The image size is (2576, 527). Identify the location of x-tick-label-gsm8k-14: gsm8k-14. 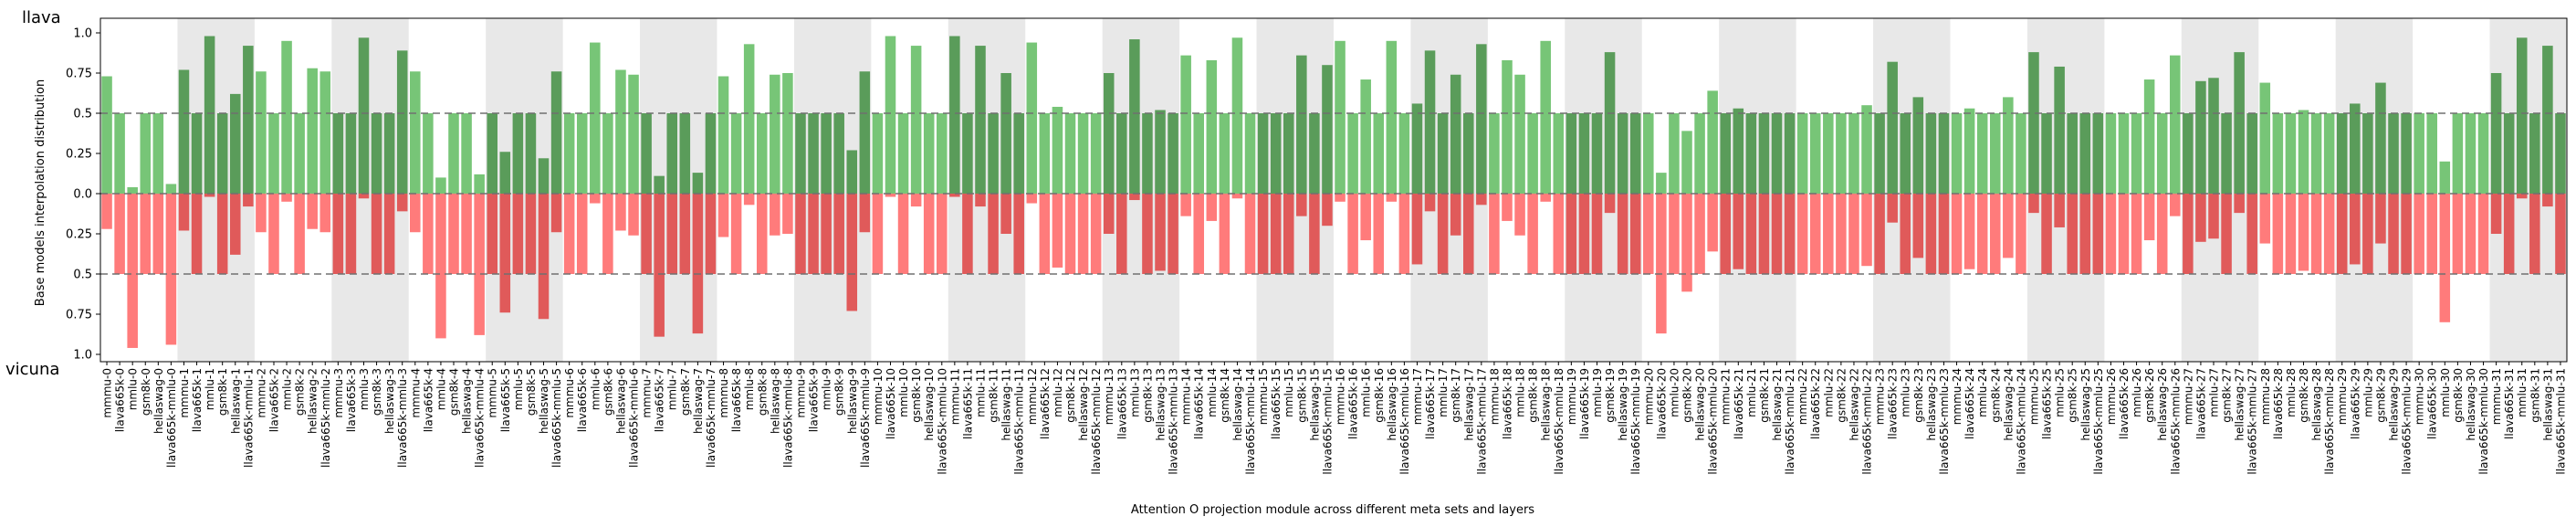
(1225, 395).